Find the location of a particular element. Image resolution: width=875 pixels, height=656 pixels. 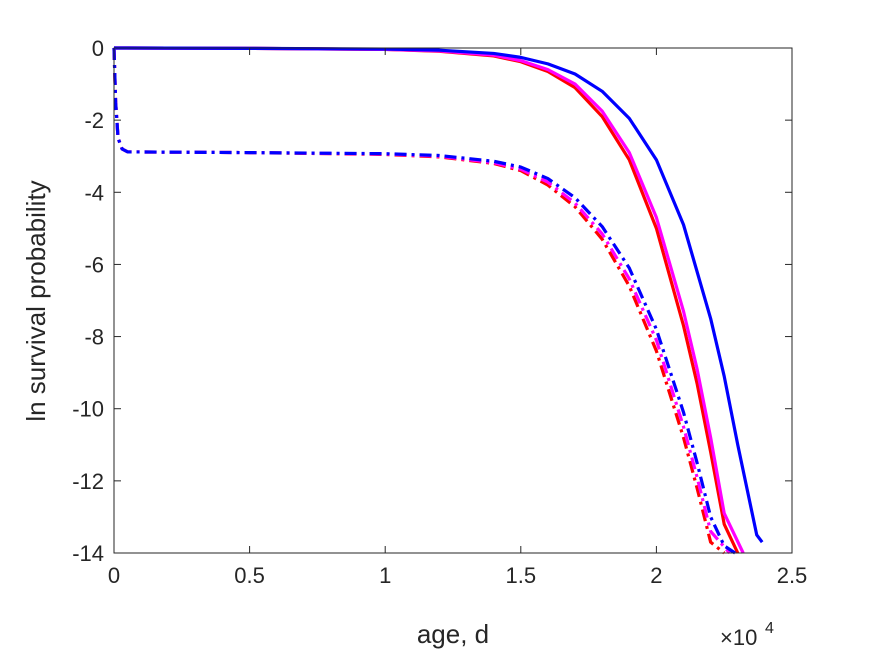

x-tick-label: 1 is located at coordinates (385, 575).